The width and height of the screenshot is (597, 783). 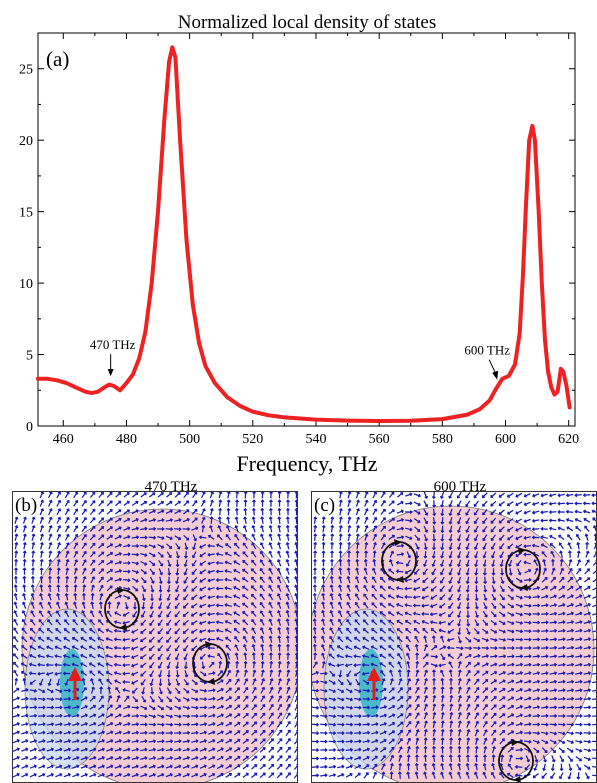 I want to click on chart-title: Normalized local density of states, so click(x=307, y=22).